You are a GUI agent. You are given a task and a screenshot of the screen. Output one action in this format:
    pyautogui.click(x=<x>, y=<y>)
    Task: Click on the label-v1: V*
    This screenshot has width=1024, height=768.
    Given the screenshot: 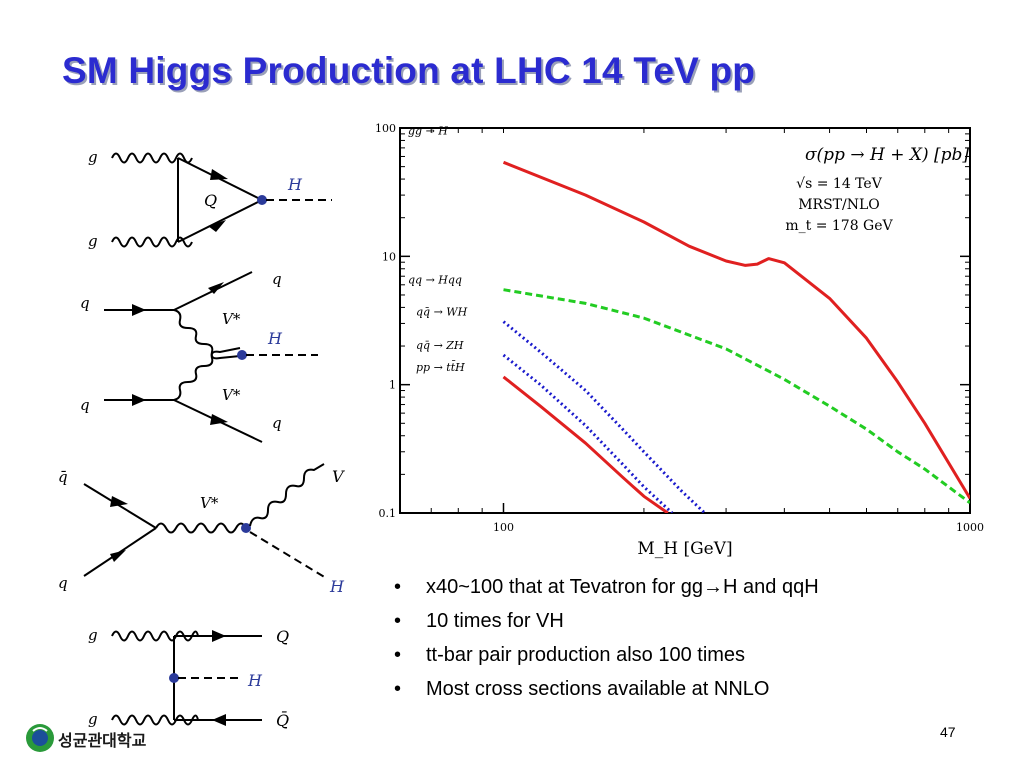 What is the action you would take?
    pyautogui.click(x=231, y=319)
    